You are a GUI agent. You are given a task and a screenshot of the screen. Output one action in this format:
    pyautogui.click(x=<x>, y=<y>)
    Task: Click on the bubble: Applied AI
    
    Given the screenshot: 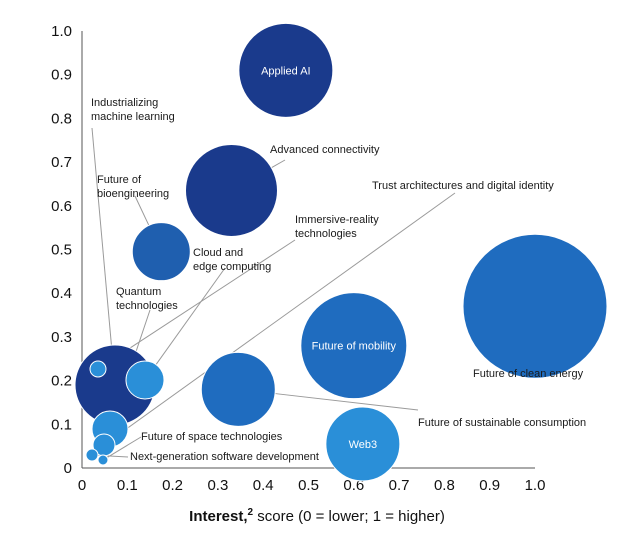 What is the action you would take?
    pyautogui.click(x=286, y=70)
    